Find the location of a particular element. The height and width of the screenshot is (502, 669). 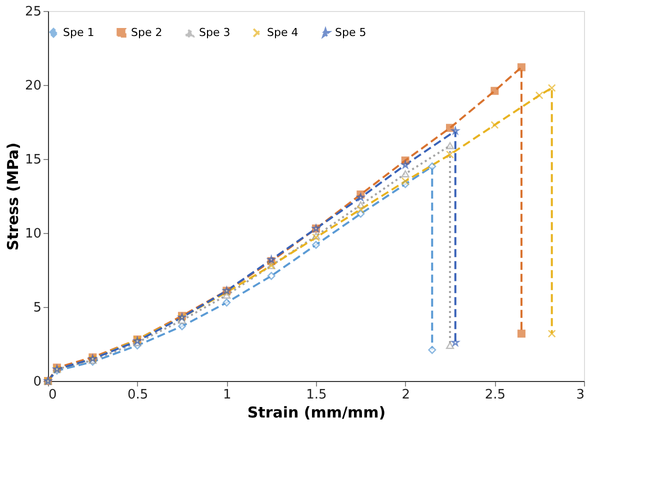

y-tick-label: 10 is located at coordinates (33, 234).